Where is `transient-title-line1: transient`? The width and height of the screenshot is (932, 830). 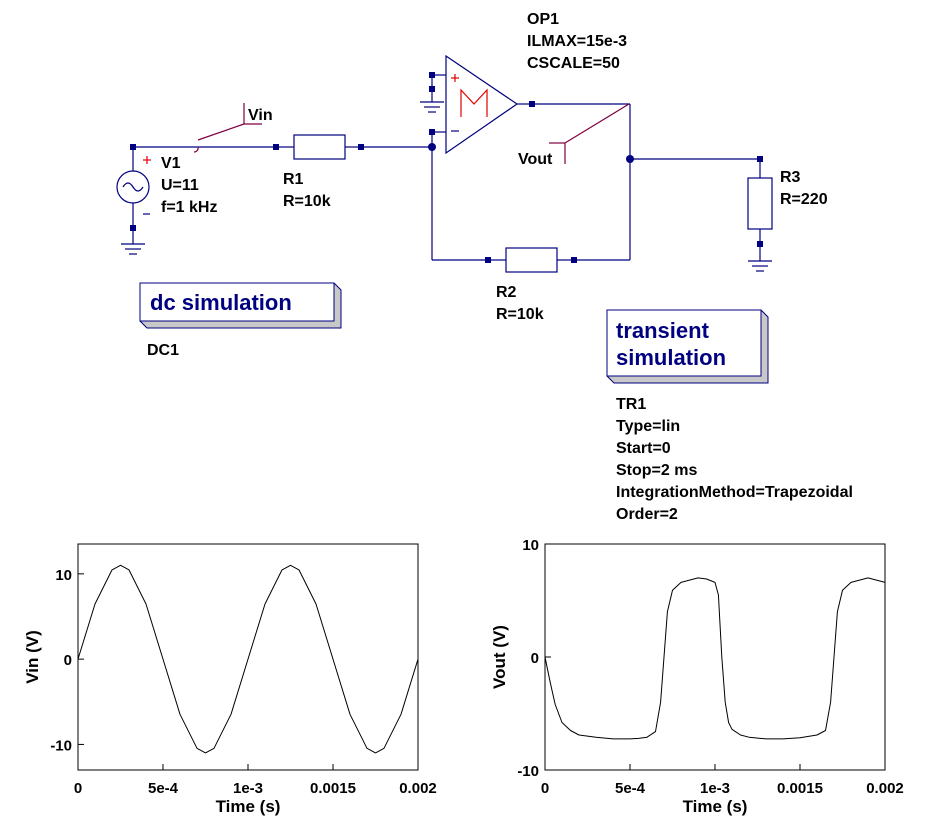
transient-title-line1: transient is located at coordinates (663, 330).